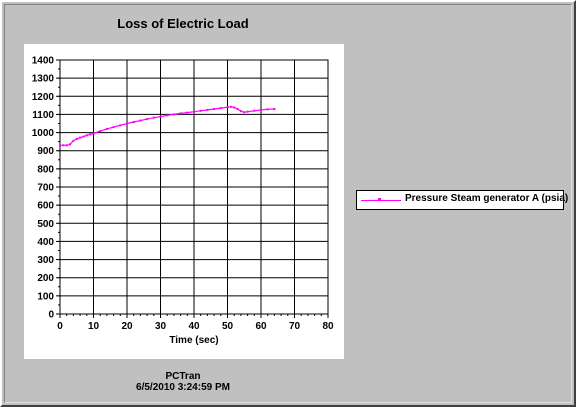 The width and height of the screenshot is (576, 407). Describe the element at coordinates (45, 278) in the screenshot. I see `y-tick-label: 200` at that location.